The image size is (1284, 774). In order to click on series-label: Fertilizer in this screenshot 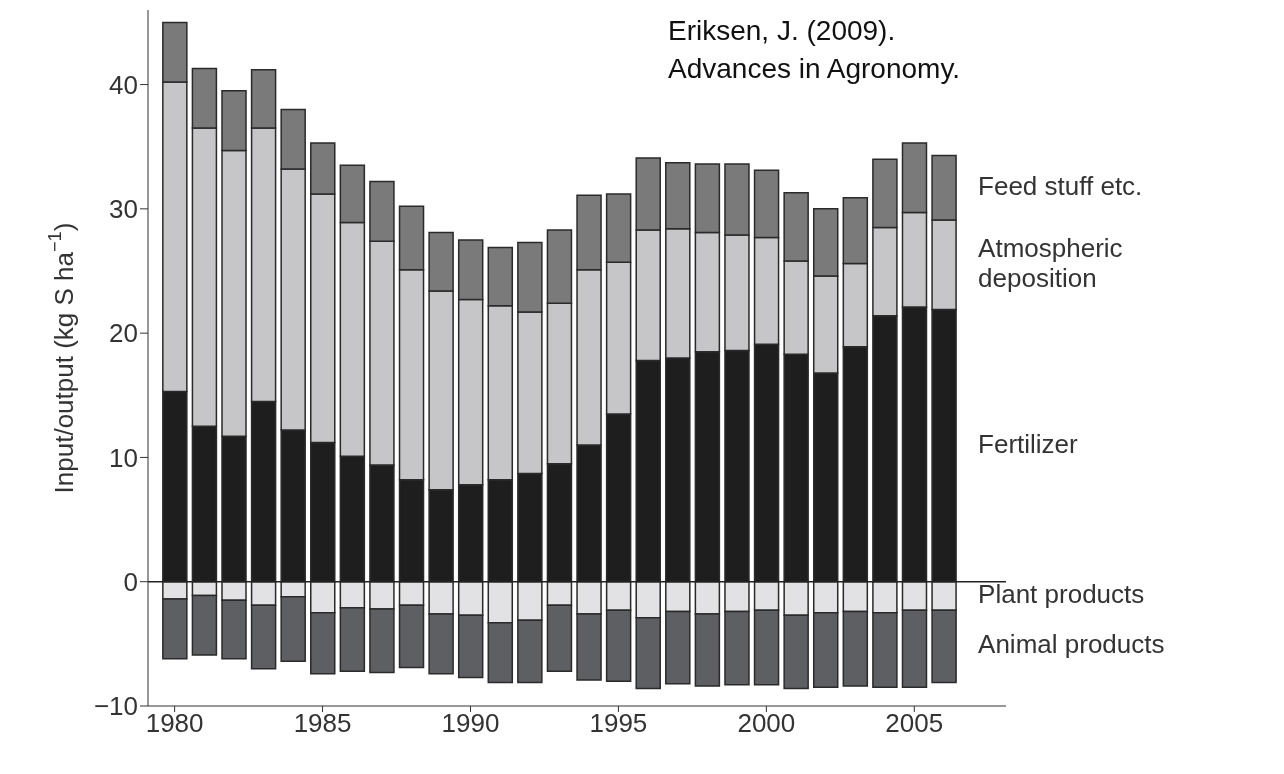, I will do `click(1028, 443)`.